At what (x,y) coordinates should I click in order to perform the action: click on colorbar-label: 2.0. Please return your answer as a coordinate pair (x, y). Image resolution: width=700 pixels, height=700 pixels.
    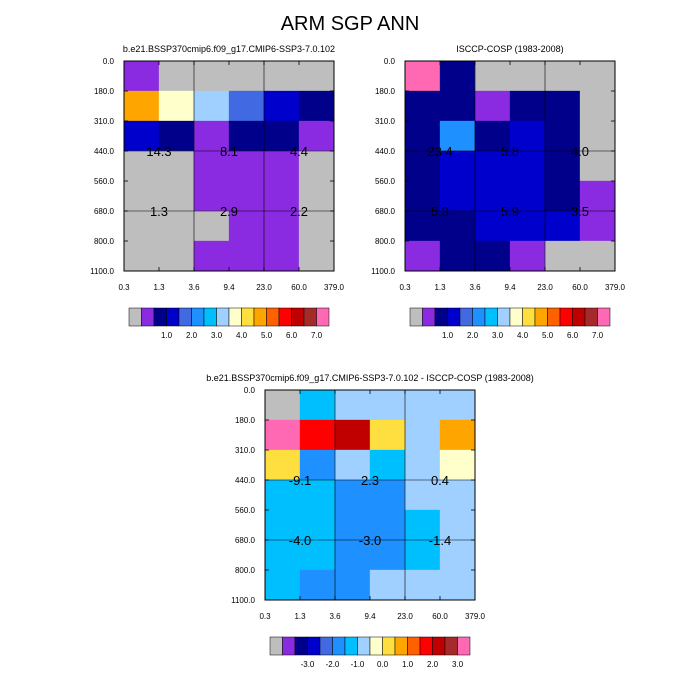
    Looking at the image, I should click on (433, 664).